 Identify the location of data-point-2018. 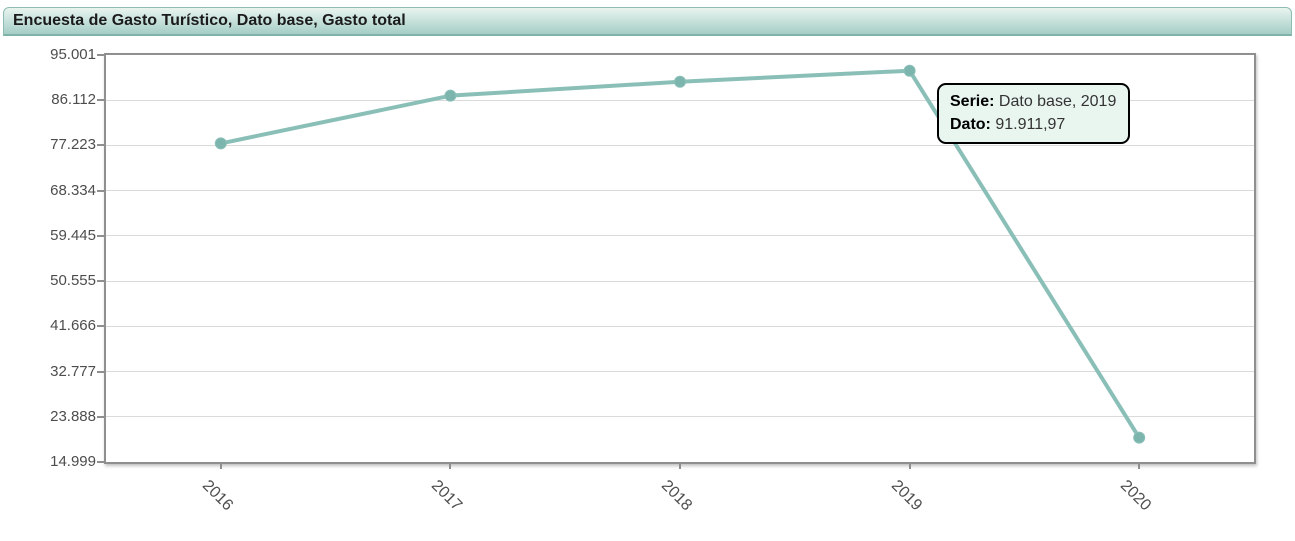
(680, 81).